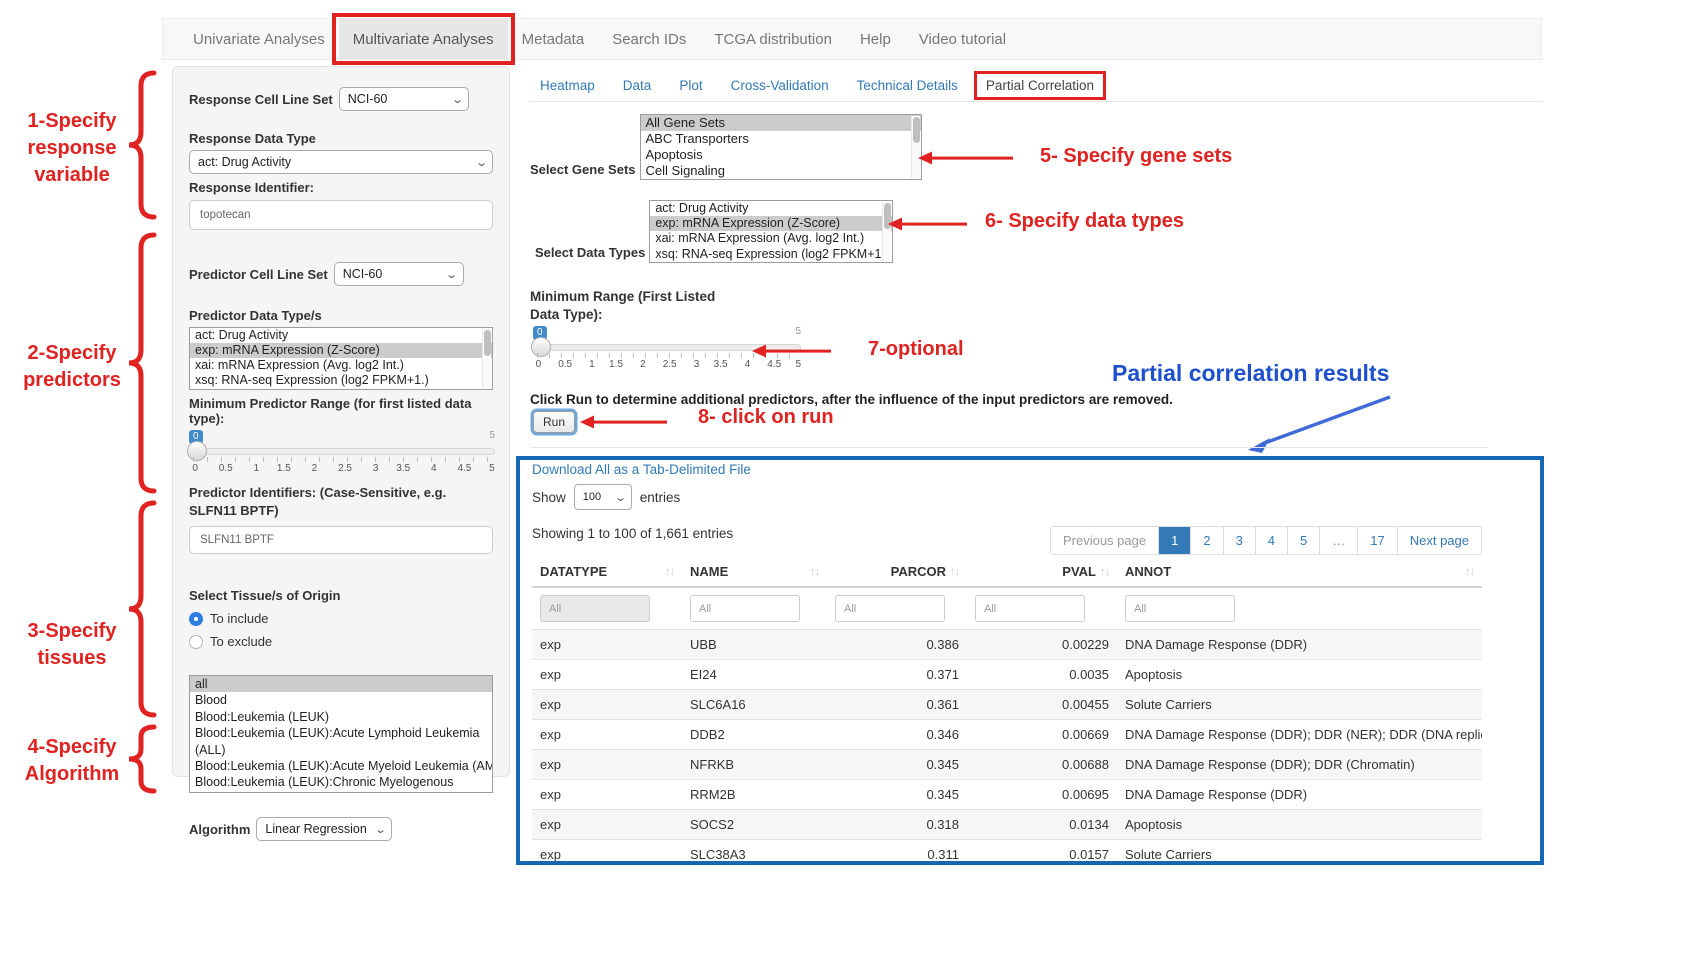  What do you see at coordinates (341, 641) in the screenshot?
I see `tissue-exclude-radio: To exclude` at bounding box center [341, 641].